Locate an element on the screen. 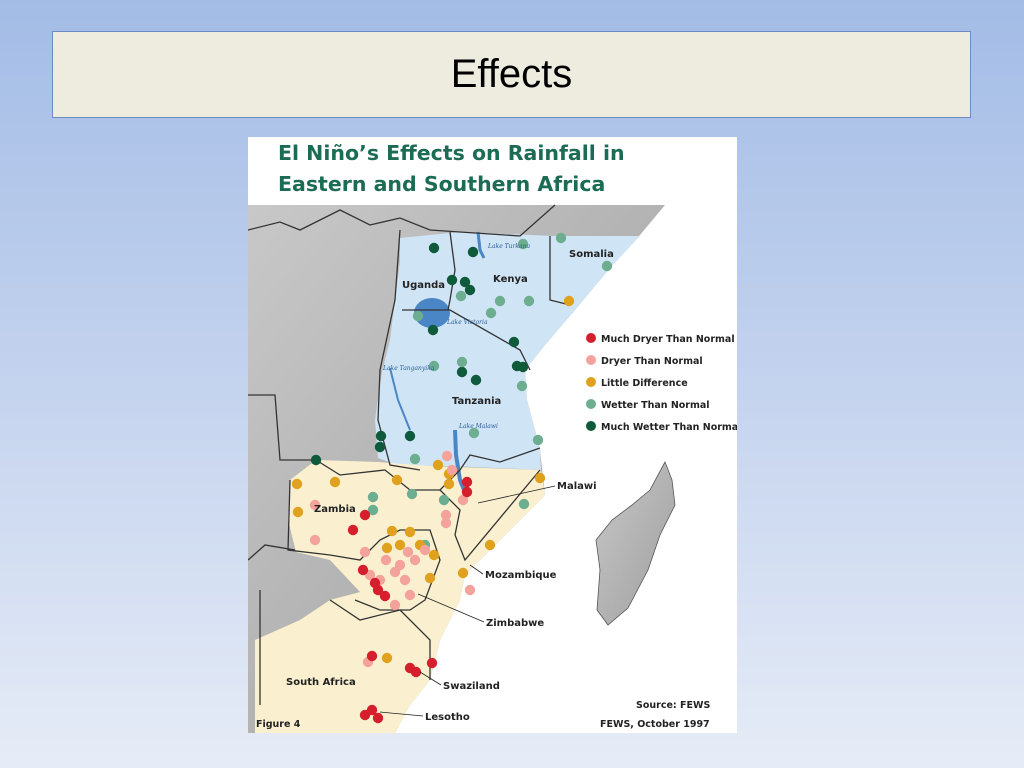 Image resolution: width=1024 pixels, height=768 pixels. label-tanzania: Tanzania is located at coordinates (476, 401).